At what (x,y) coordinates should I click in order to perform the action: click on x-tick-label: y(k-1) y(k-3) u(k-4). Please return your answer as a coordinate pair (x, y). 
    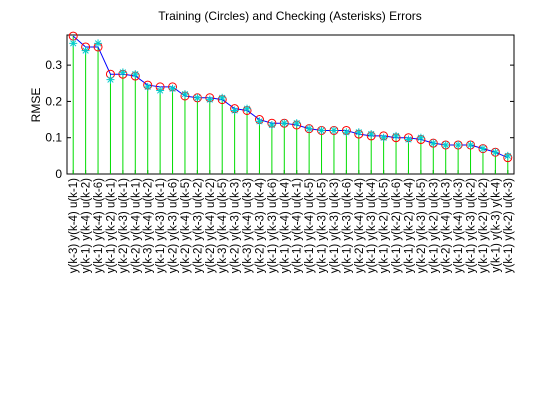
    Looking at the image, I should click on (372, 225).